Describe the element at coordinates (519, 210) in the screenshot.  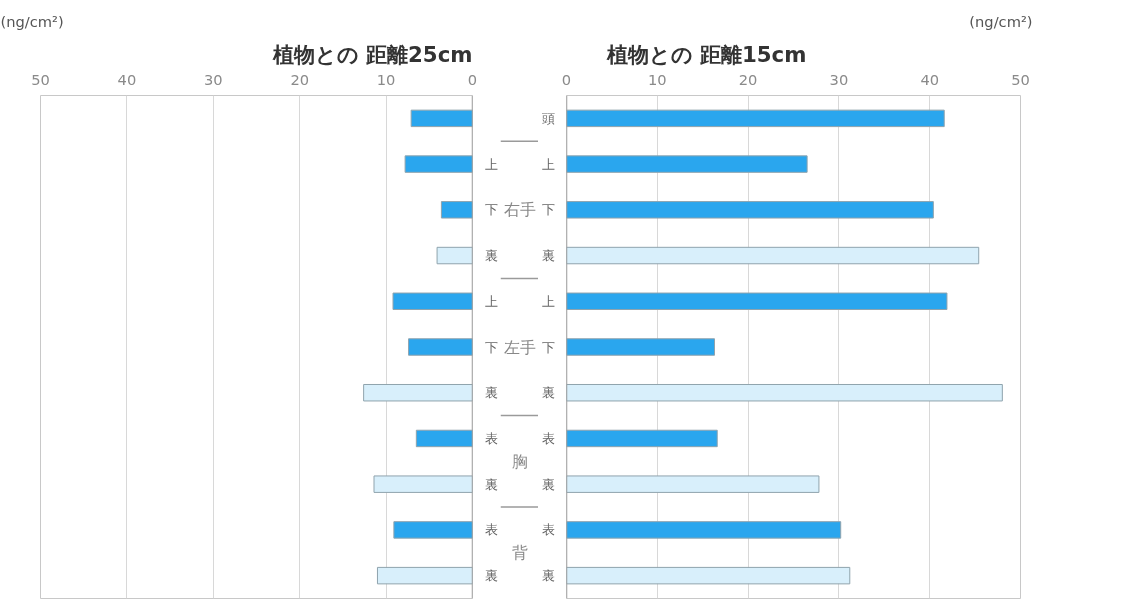
I see `text: 右手` at that location.